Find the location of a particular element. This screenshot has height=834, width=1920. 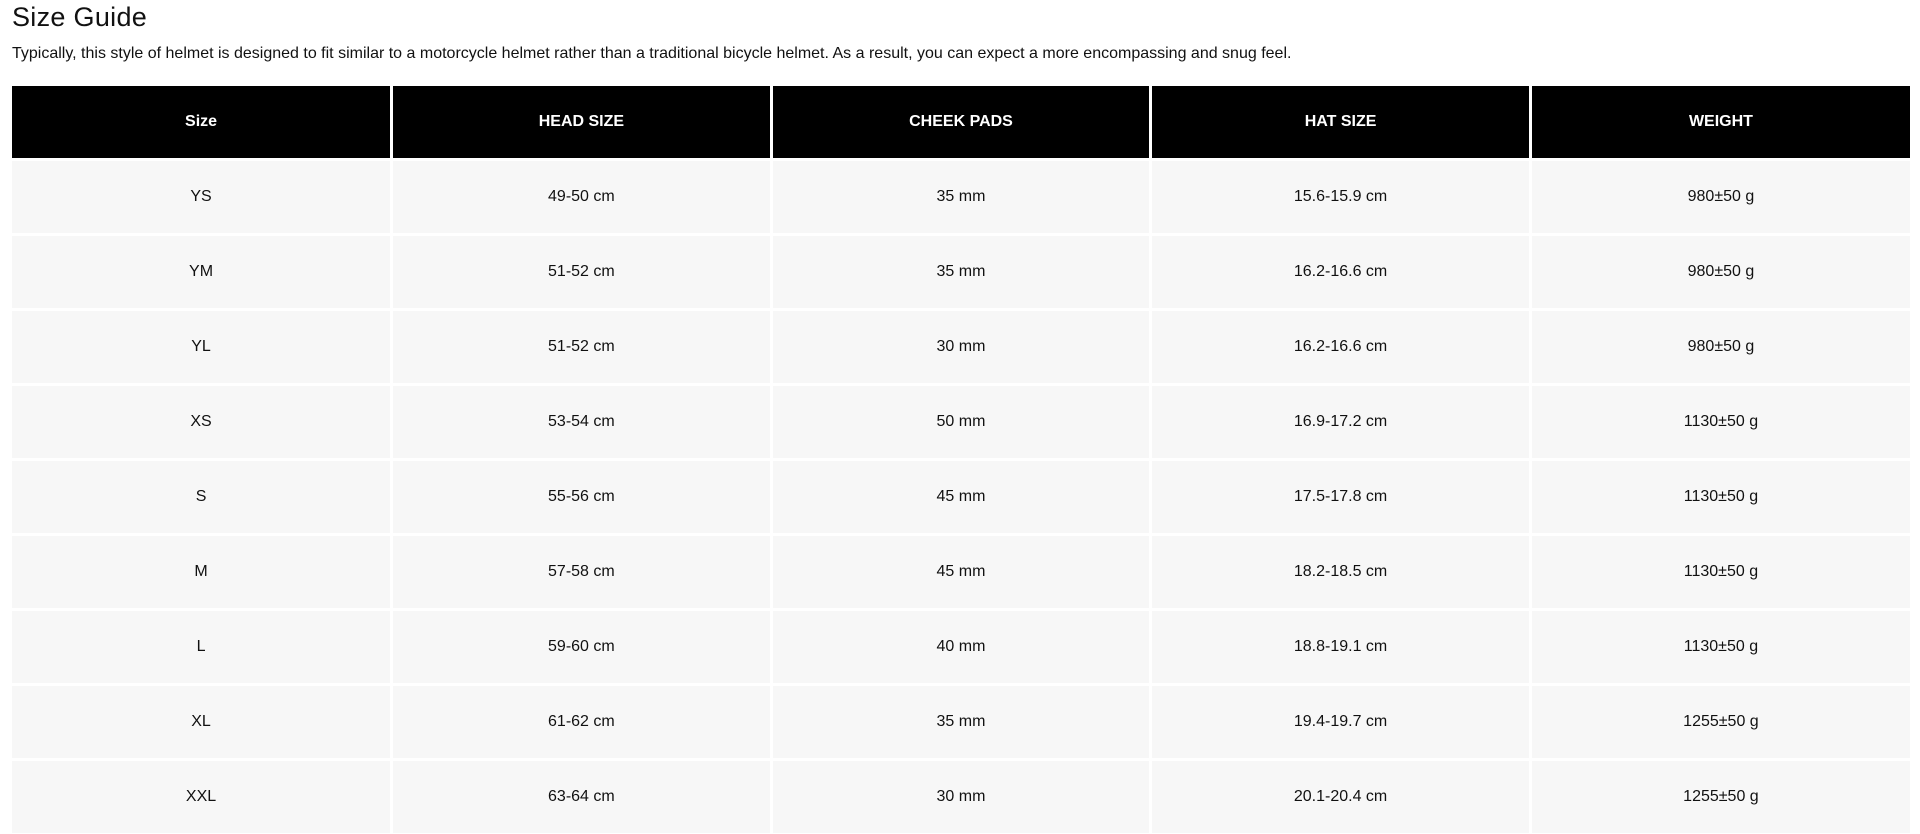

cell-size: YS is located at coordinates (203, 196).